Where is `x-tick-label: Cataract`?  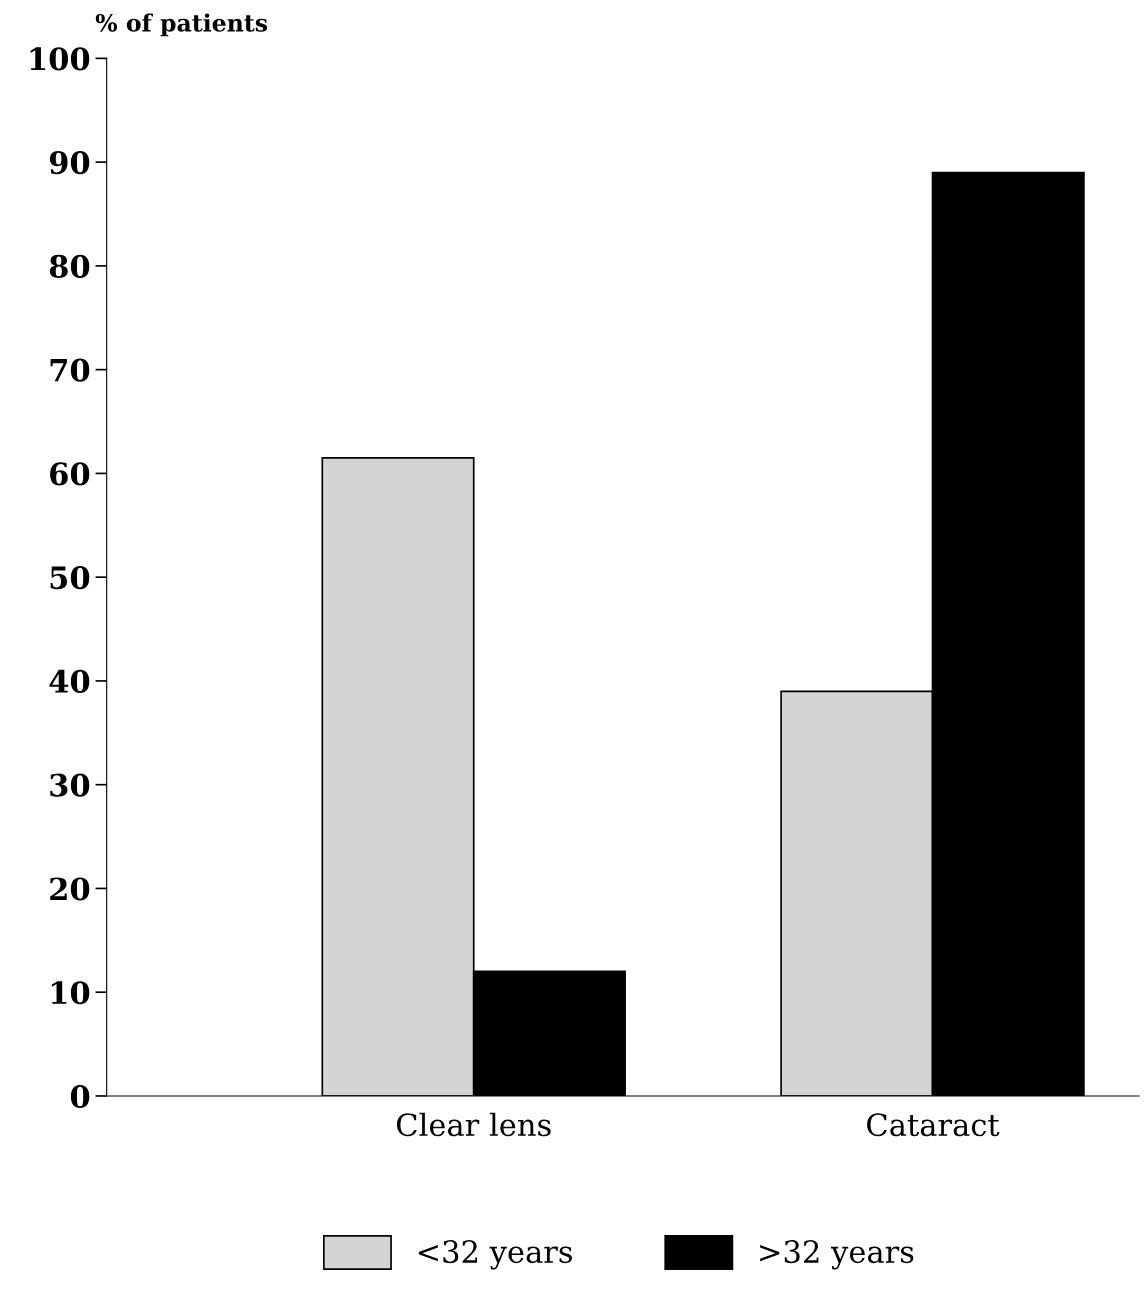 x-tick-label: Cataract is located at coordinates (933, 1125).